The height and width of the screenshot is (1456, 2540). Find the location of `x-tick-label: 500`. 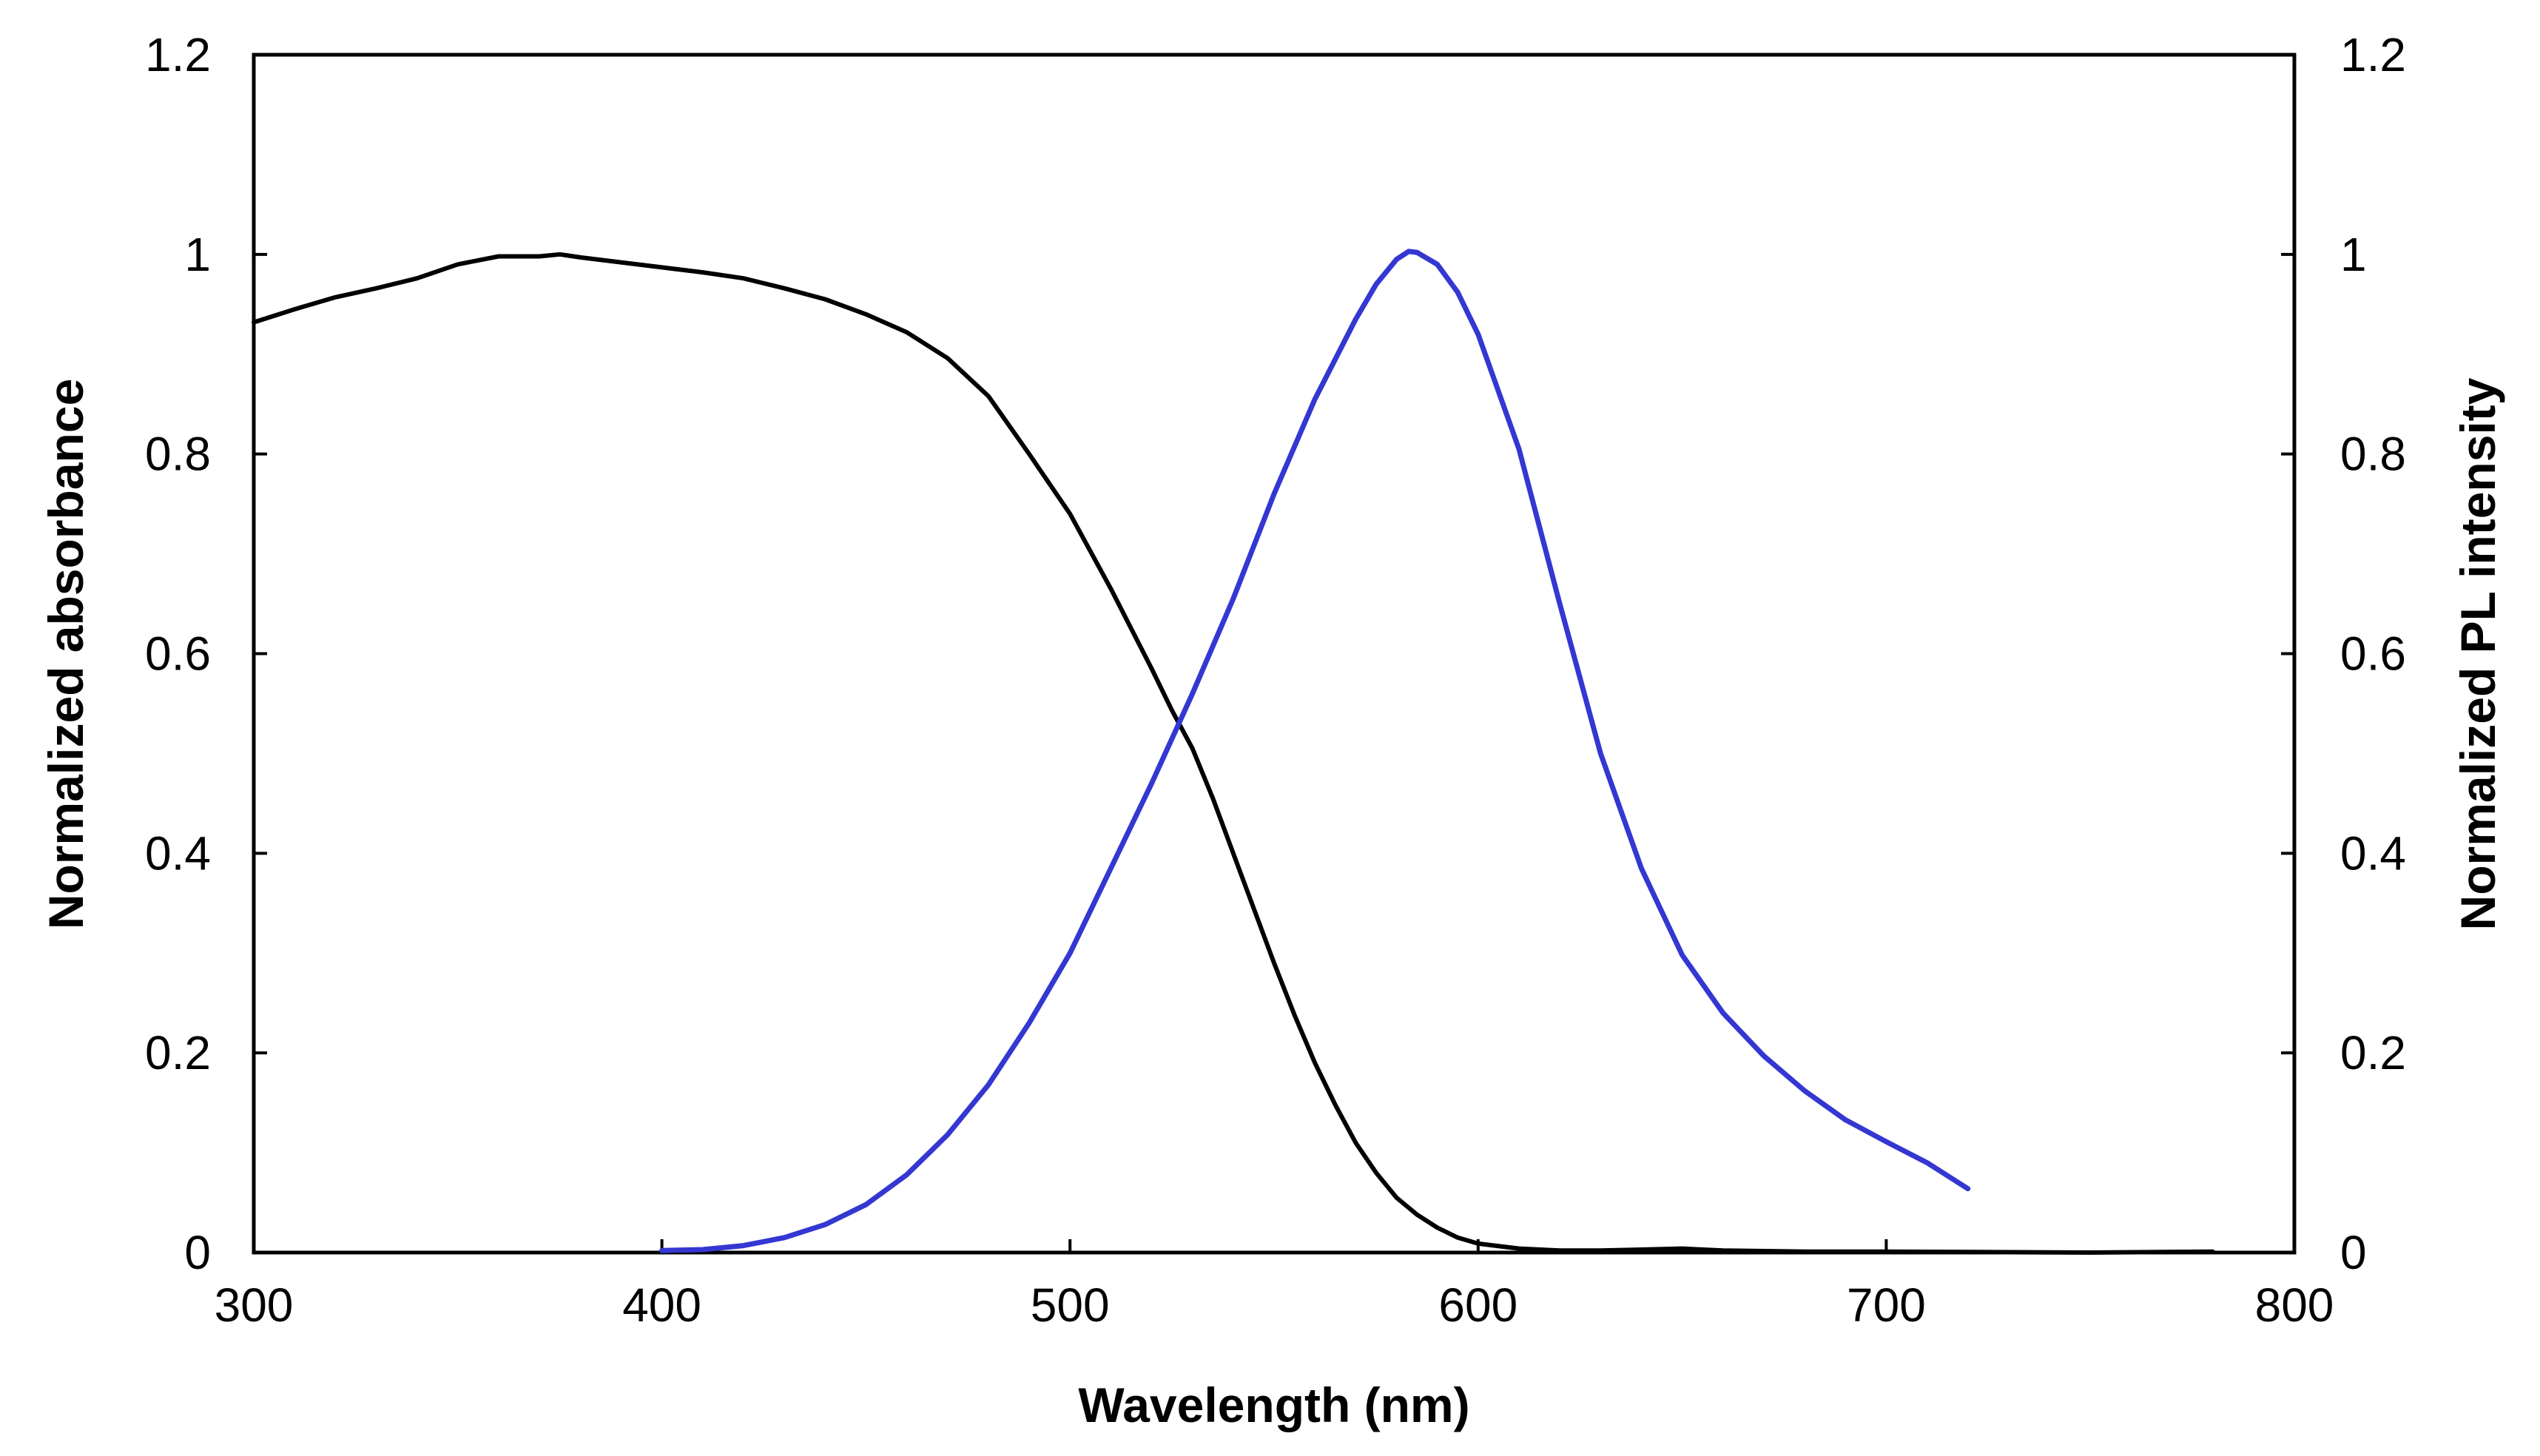

x-tick-label: 500 is located at coordinates (1070, 1305).